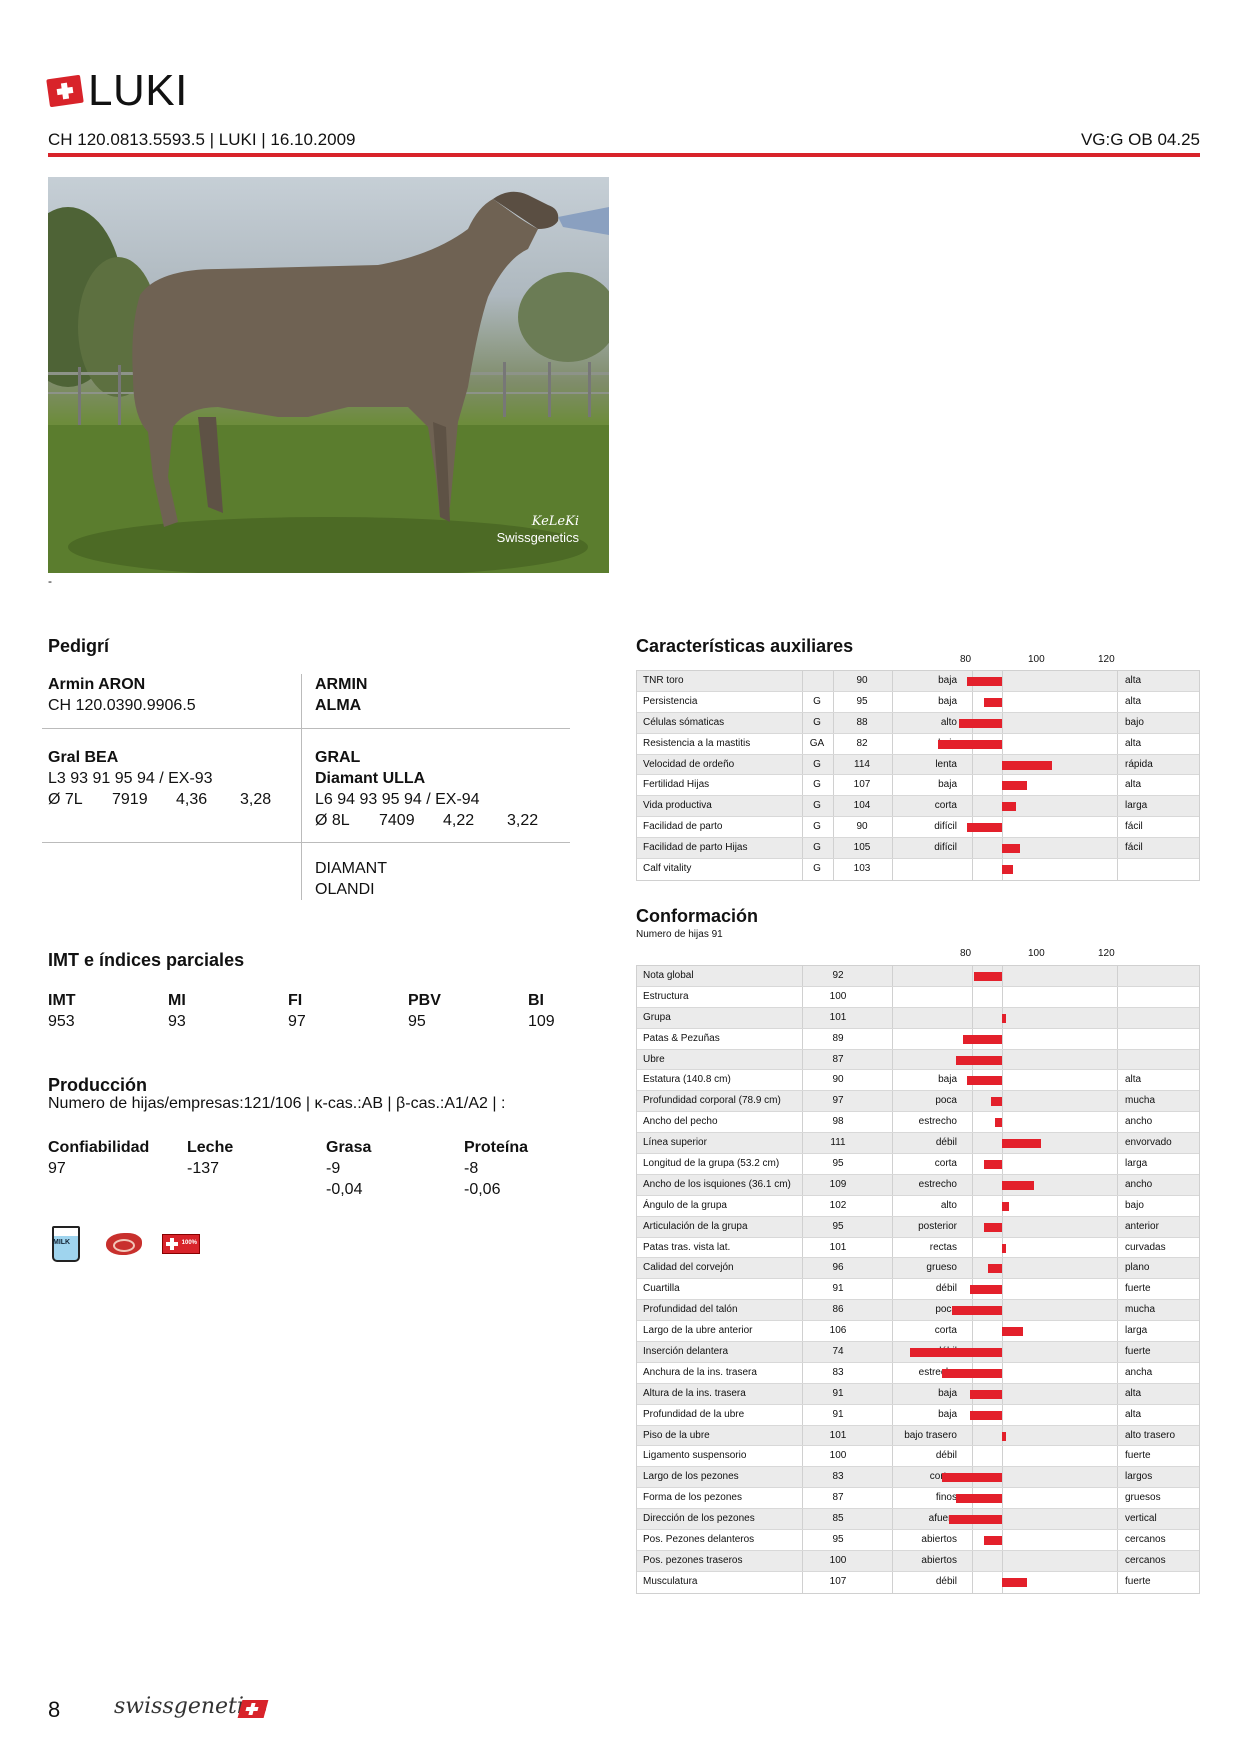 The height and width of the screenshot is (1754, 1241). What do you see at coordinates (942, 1519) in the screenshot?
I see `trait-low-label: afuera` at bounding box center [942, 1519].